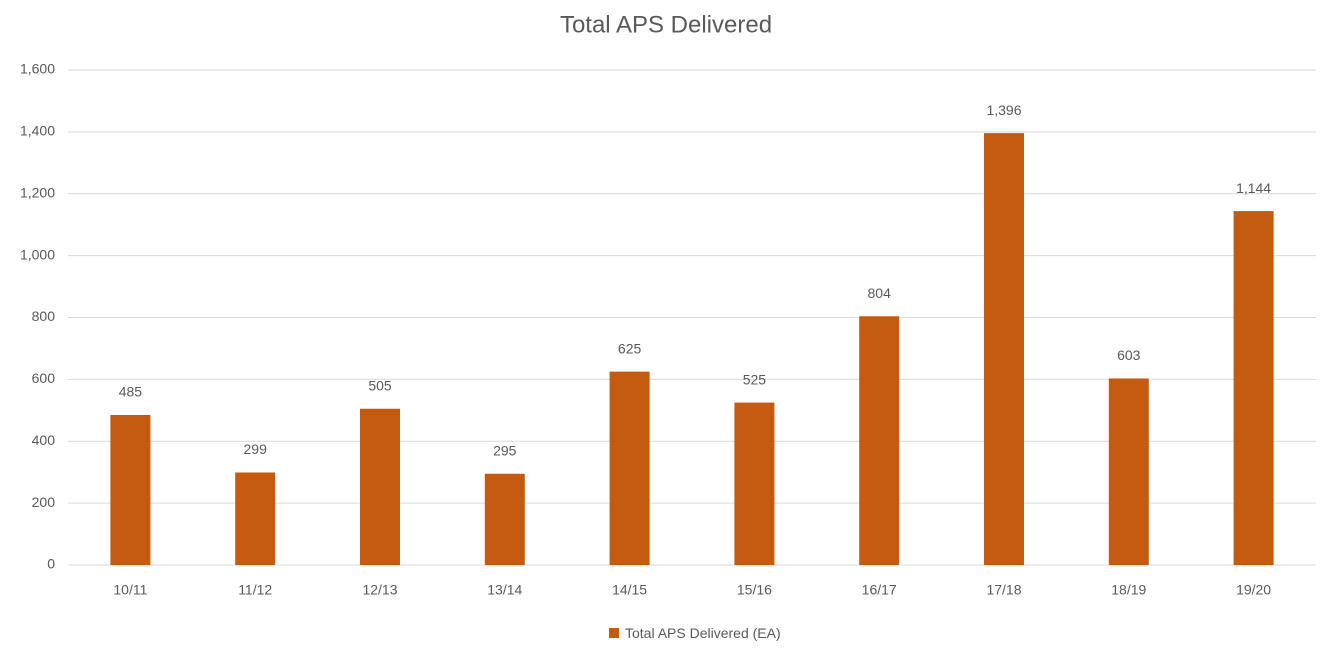 This screenshot has width=1322, height=671. Describe the element at coordinates (130, 590) in the screenshot. I see `x-tick-label: 10/11` at that location.